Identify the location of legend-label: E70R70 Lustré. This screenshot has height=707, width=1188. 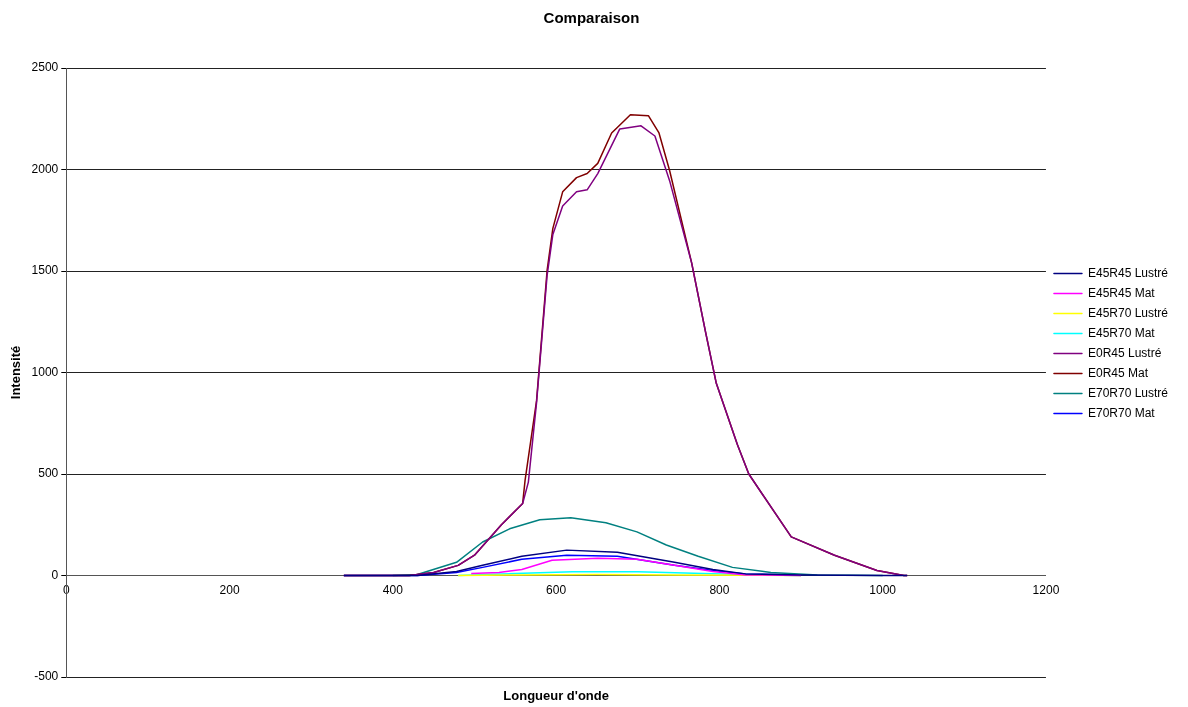
(1128, 392).